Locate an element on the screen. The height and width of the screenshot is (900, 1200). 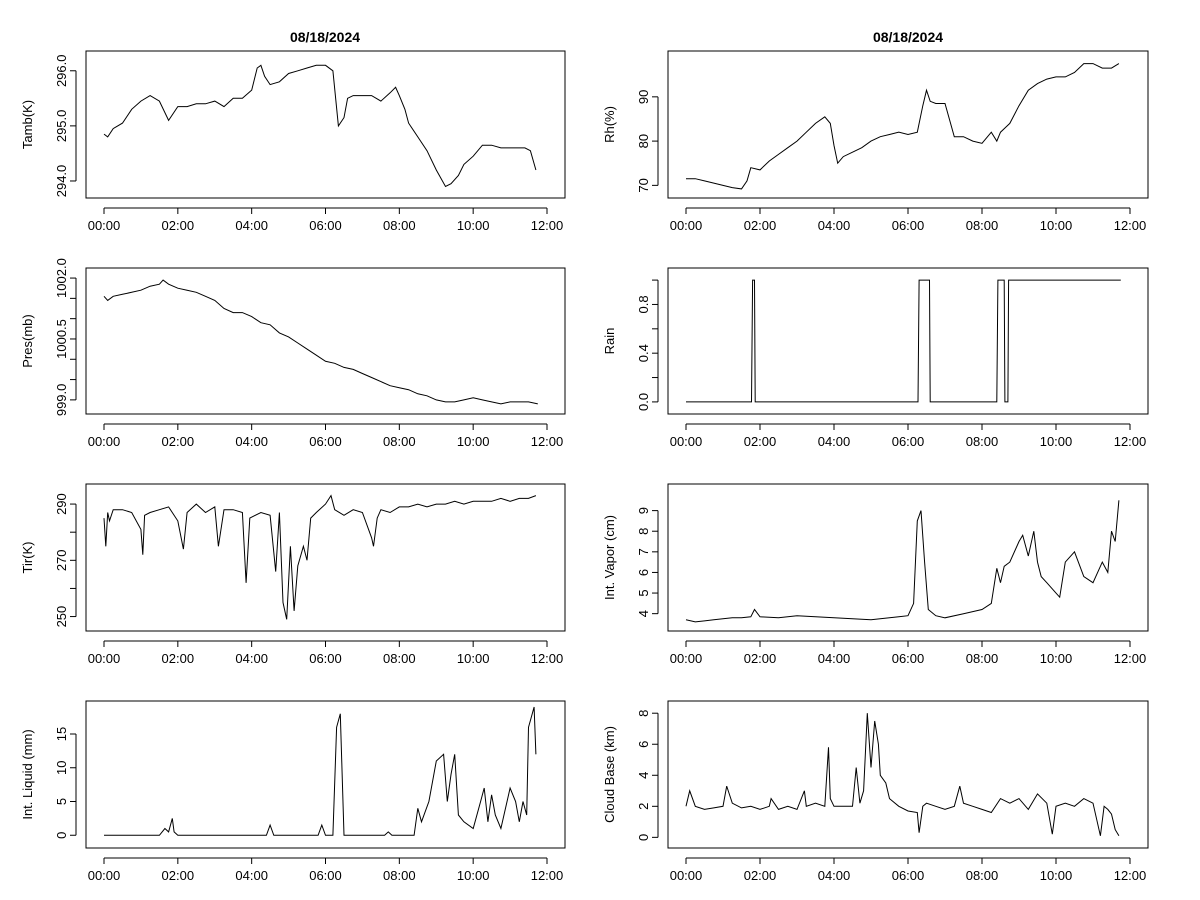
plot-title-left: 08/18/2024 is located at coordinates (325, 37).